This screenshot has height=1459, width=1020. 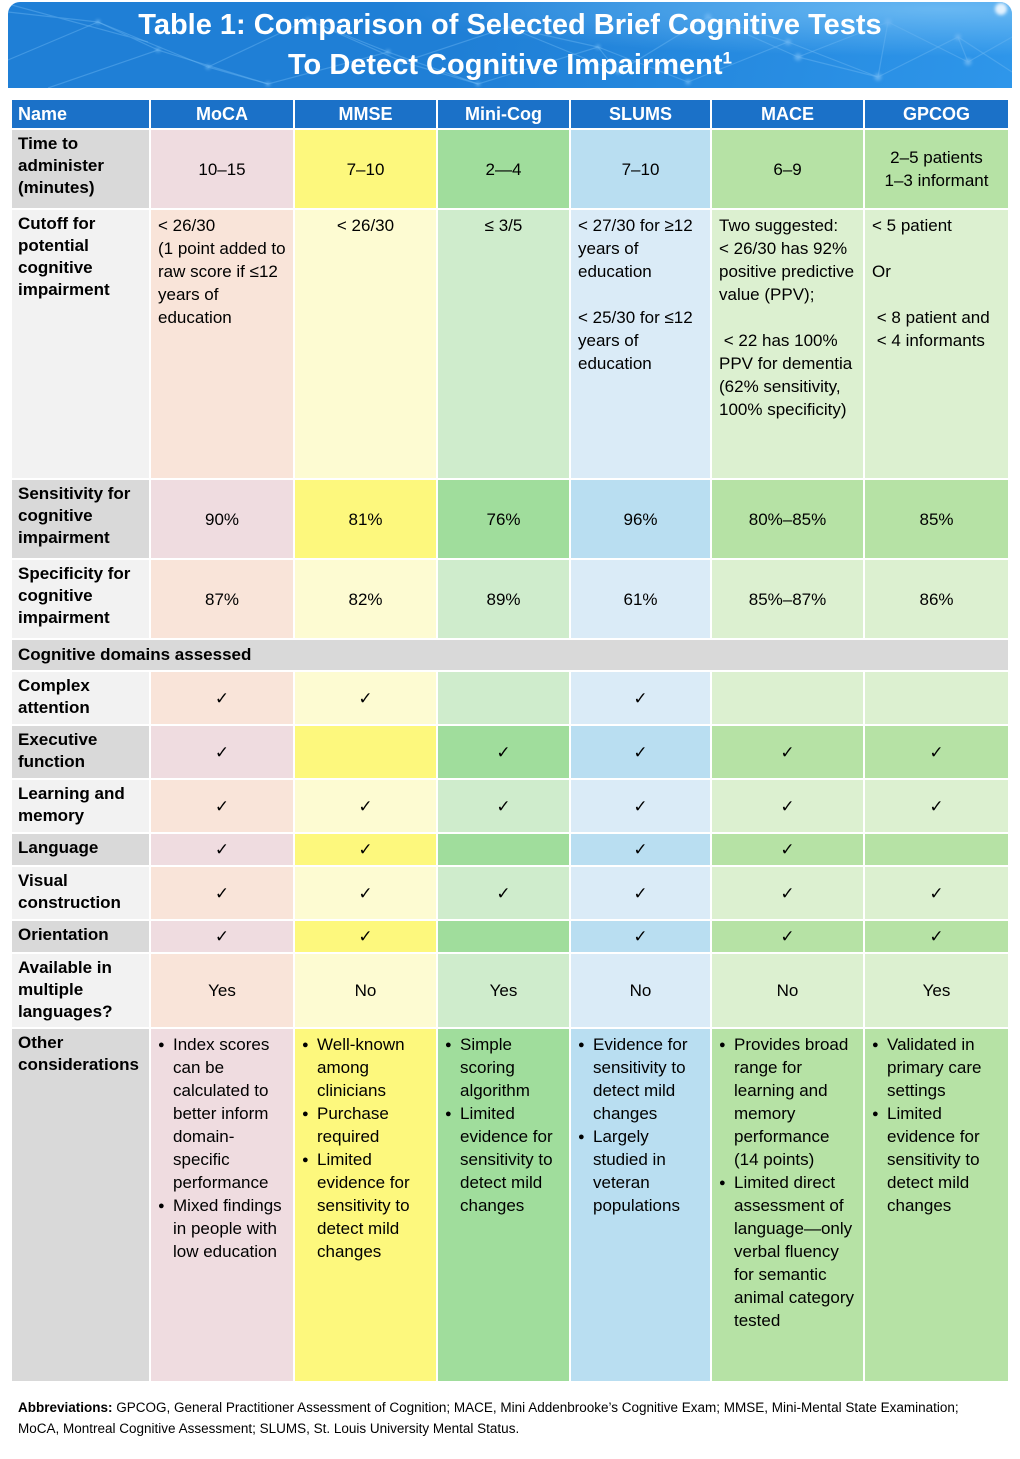 I want to click on column-header-slums: SLUMS, so click(x=640, y=114).